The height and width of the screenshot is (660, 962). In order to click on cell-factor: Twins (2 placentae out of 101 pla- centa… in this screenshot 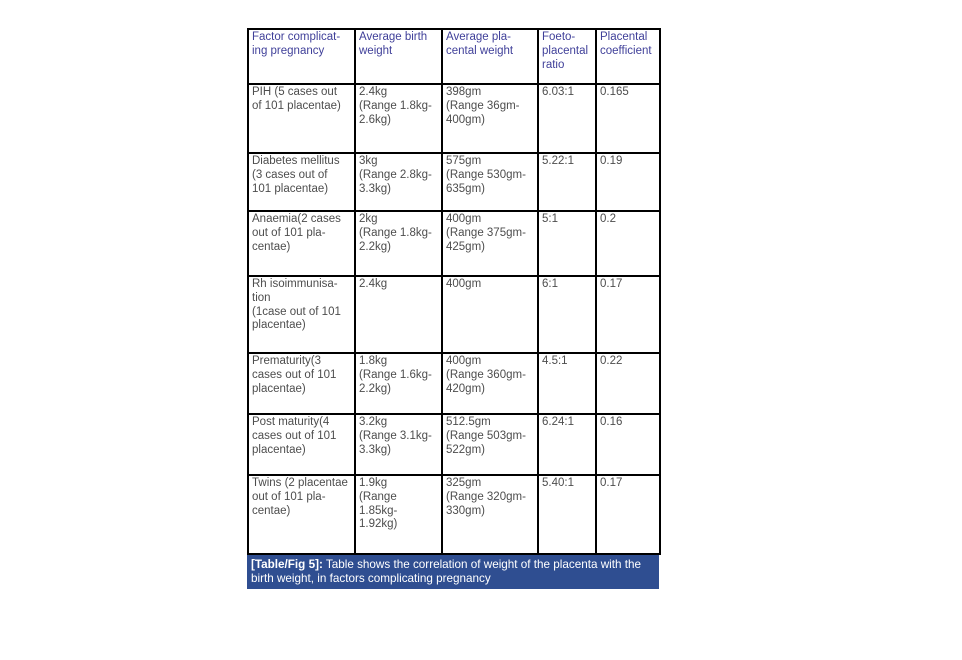, I will do `click(301, 514)`.